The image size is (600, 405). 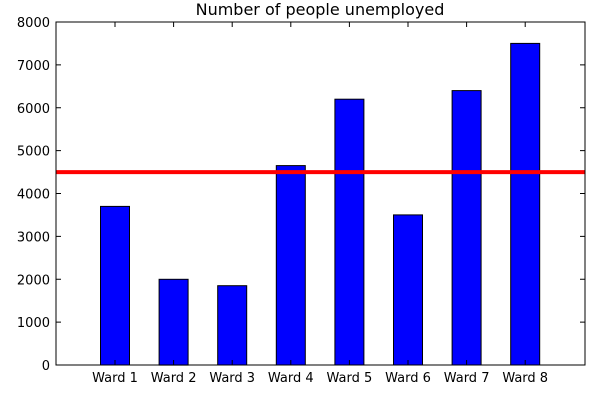 I want to click on x-tick-label: Ward 7, so click(x=467, y=378).